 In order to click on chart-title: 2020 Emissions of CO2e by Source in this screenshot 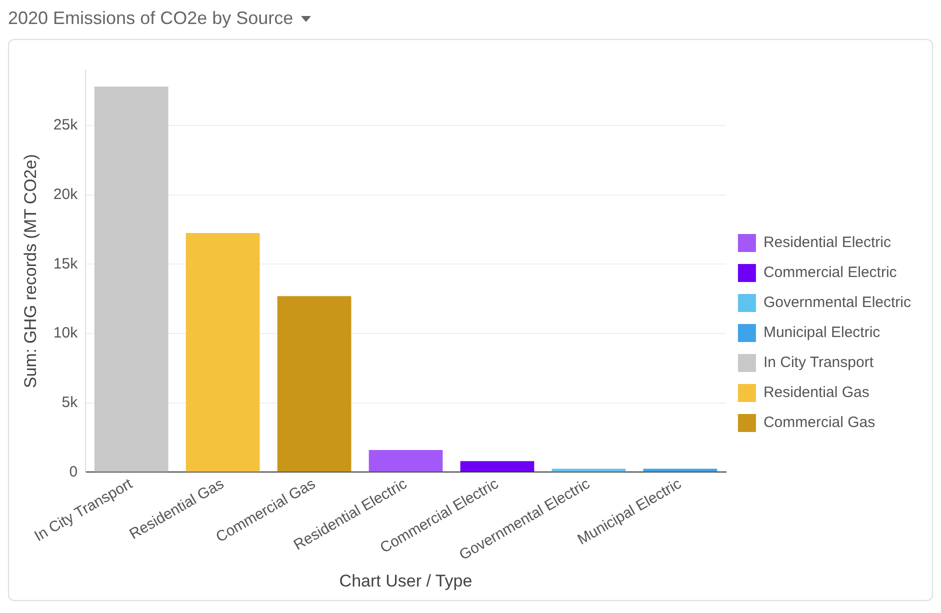, I will do `click(151, 18)`.